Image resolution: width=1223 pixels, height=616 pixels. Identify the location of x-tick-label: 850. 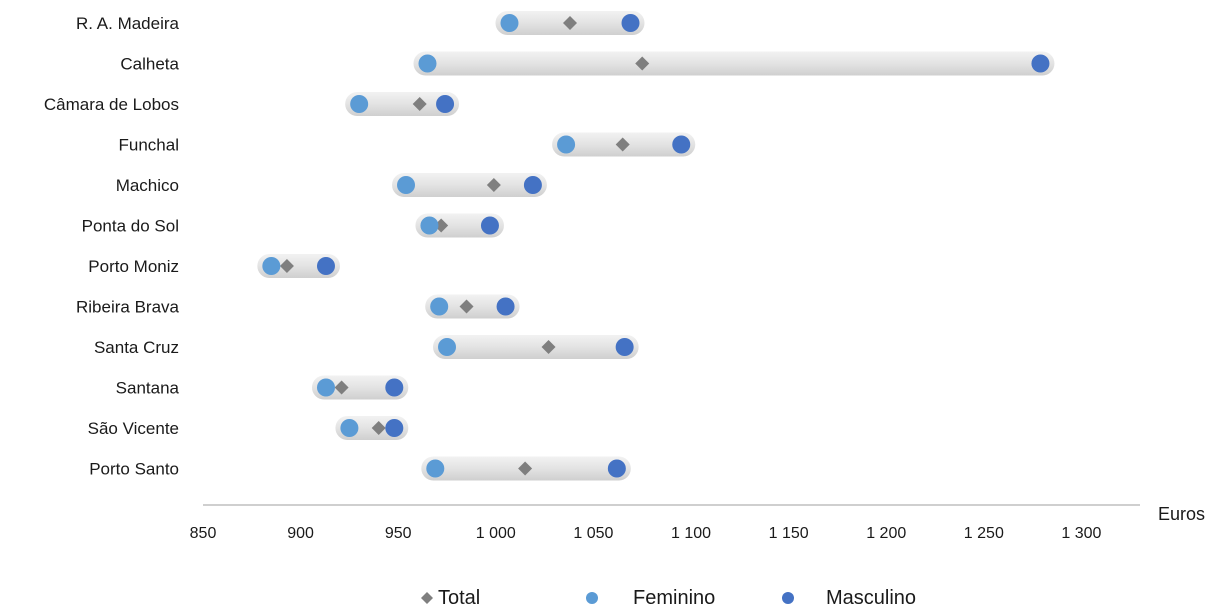
(203, 533).